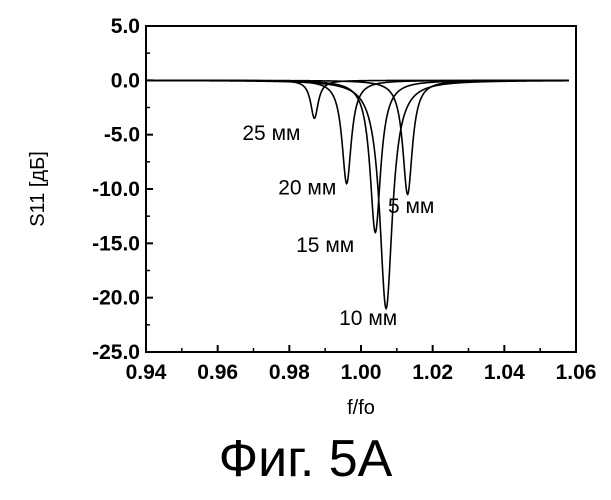  Describe the element at coordinates (576, 372) in the screenshot. I see `x-tick-label: 1.06` at that location.